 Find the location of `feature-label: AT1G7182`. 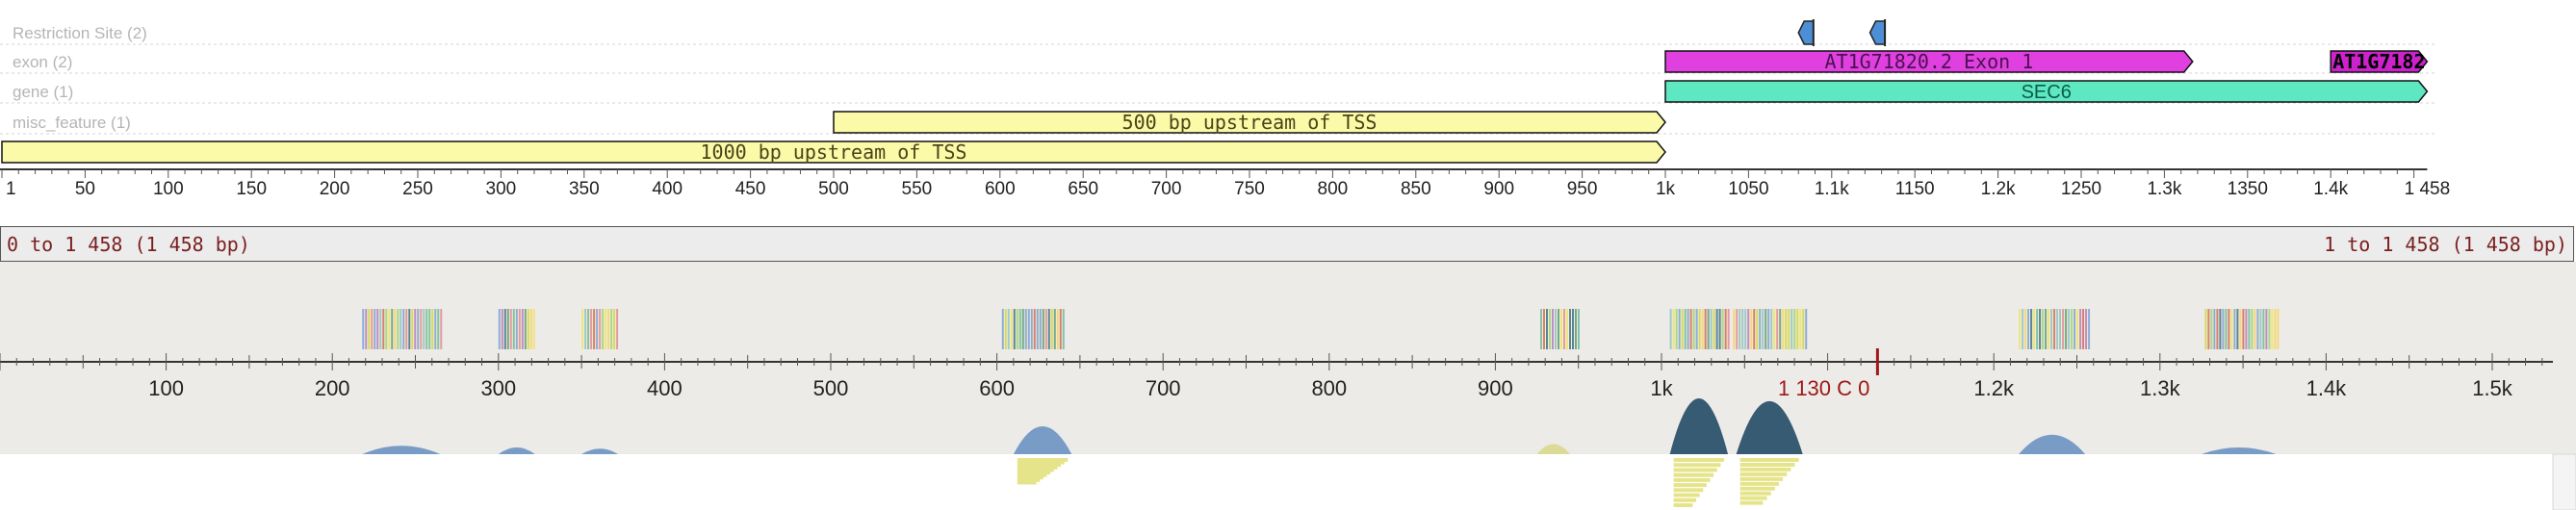

feature-label: AT1G7182 is located at coordinates (2379, 61).